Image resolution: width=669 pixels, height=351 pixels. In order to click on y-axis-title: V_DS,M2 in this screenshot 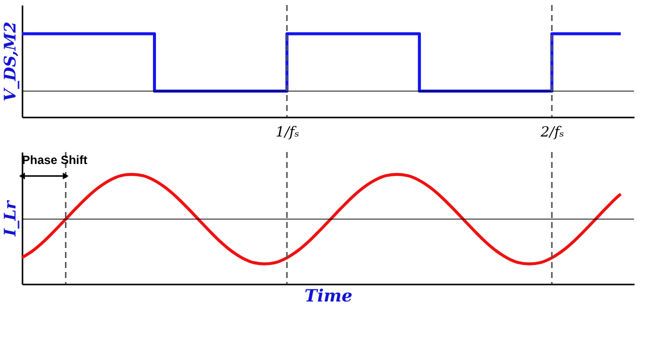, I will do `click(10, 62)`.